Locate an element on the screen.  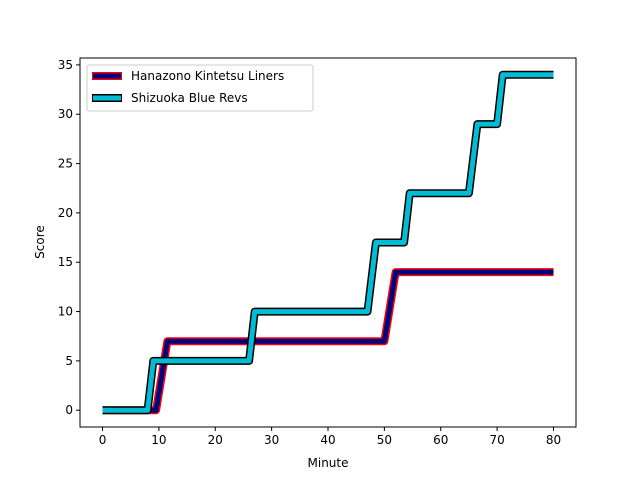
x-tick-label: 0 is located at coordinates (103, 440).